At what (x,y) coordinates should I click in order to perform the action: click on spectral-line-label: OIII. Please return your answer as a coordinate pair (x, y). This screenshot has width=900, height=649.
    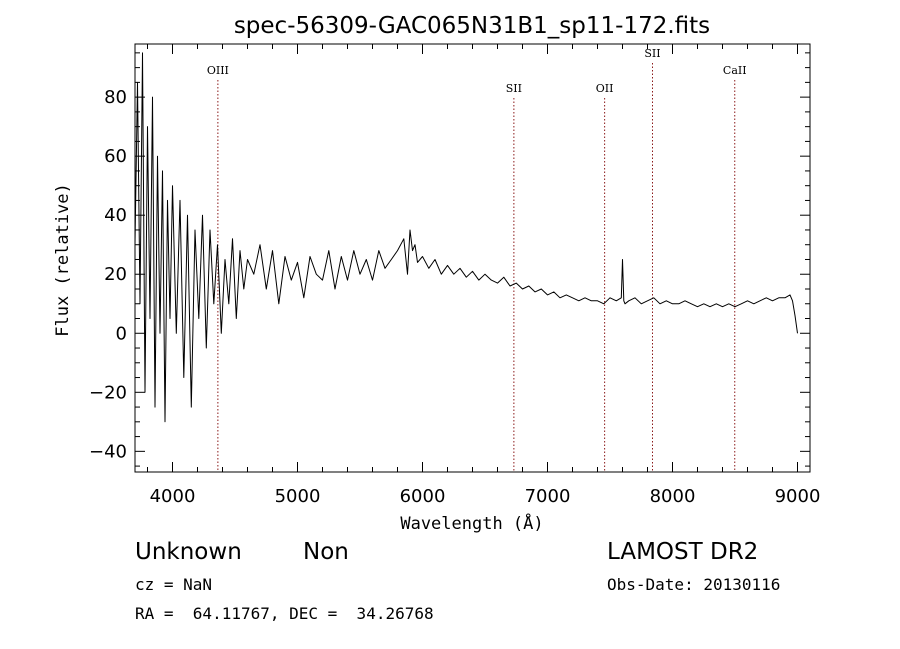
    Looking at the image, I should click on (218, 70).